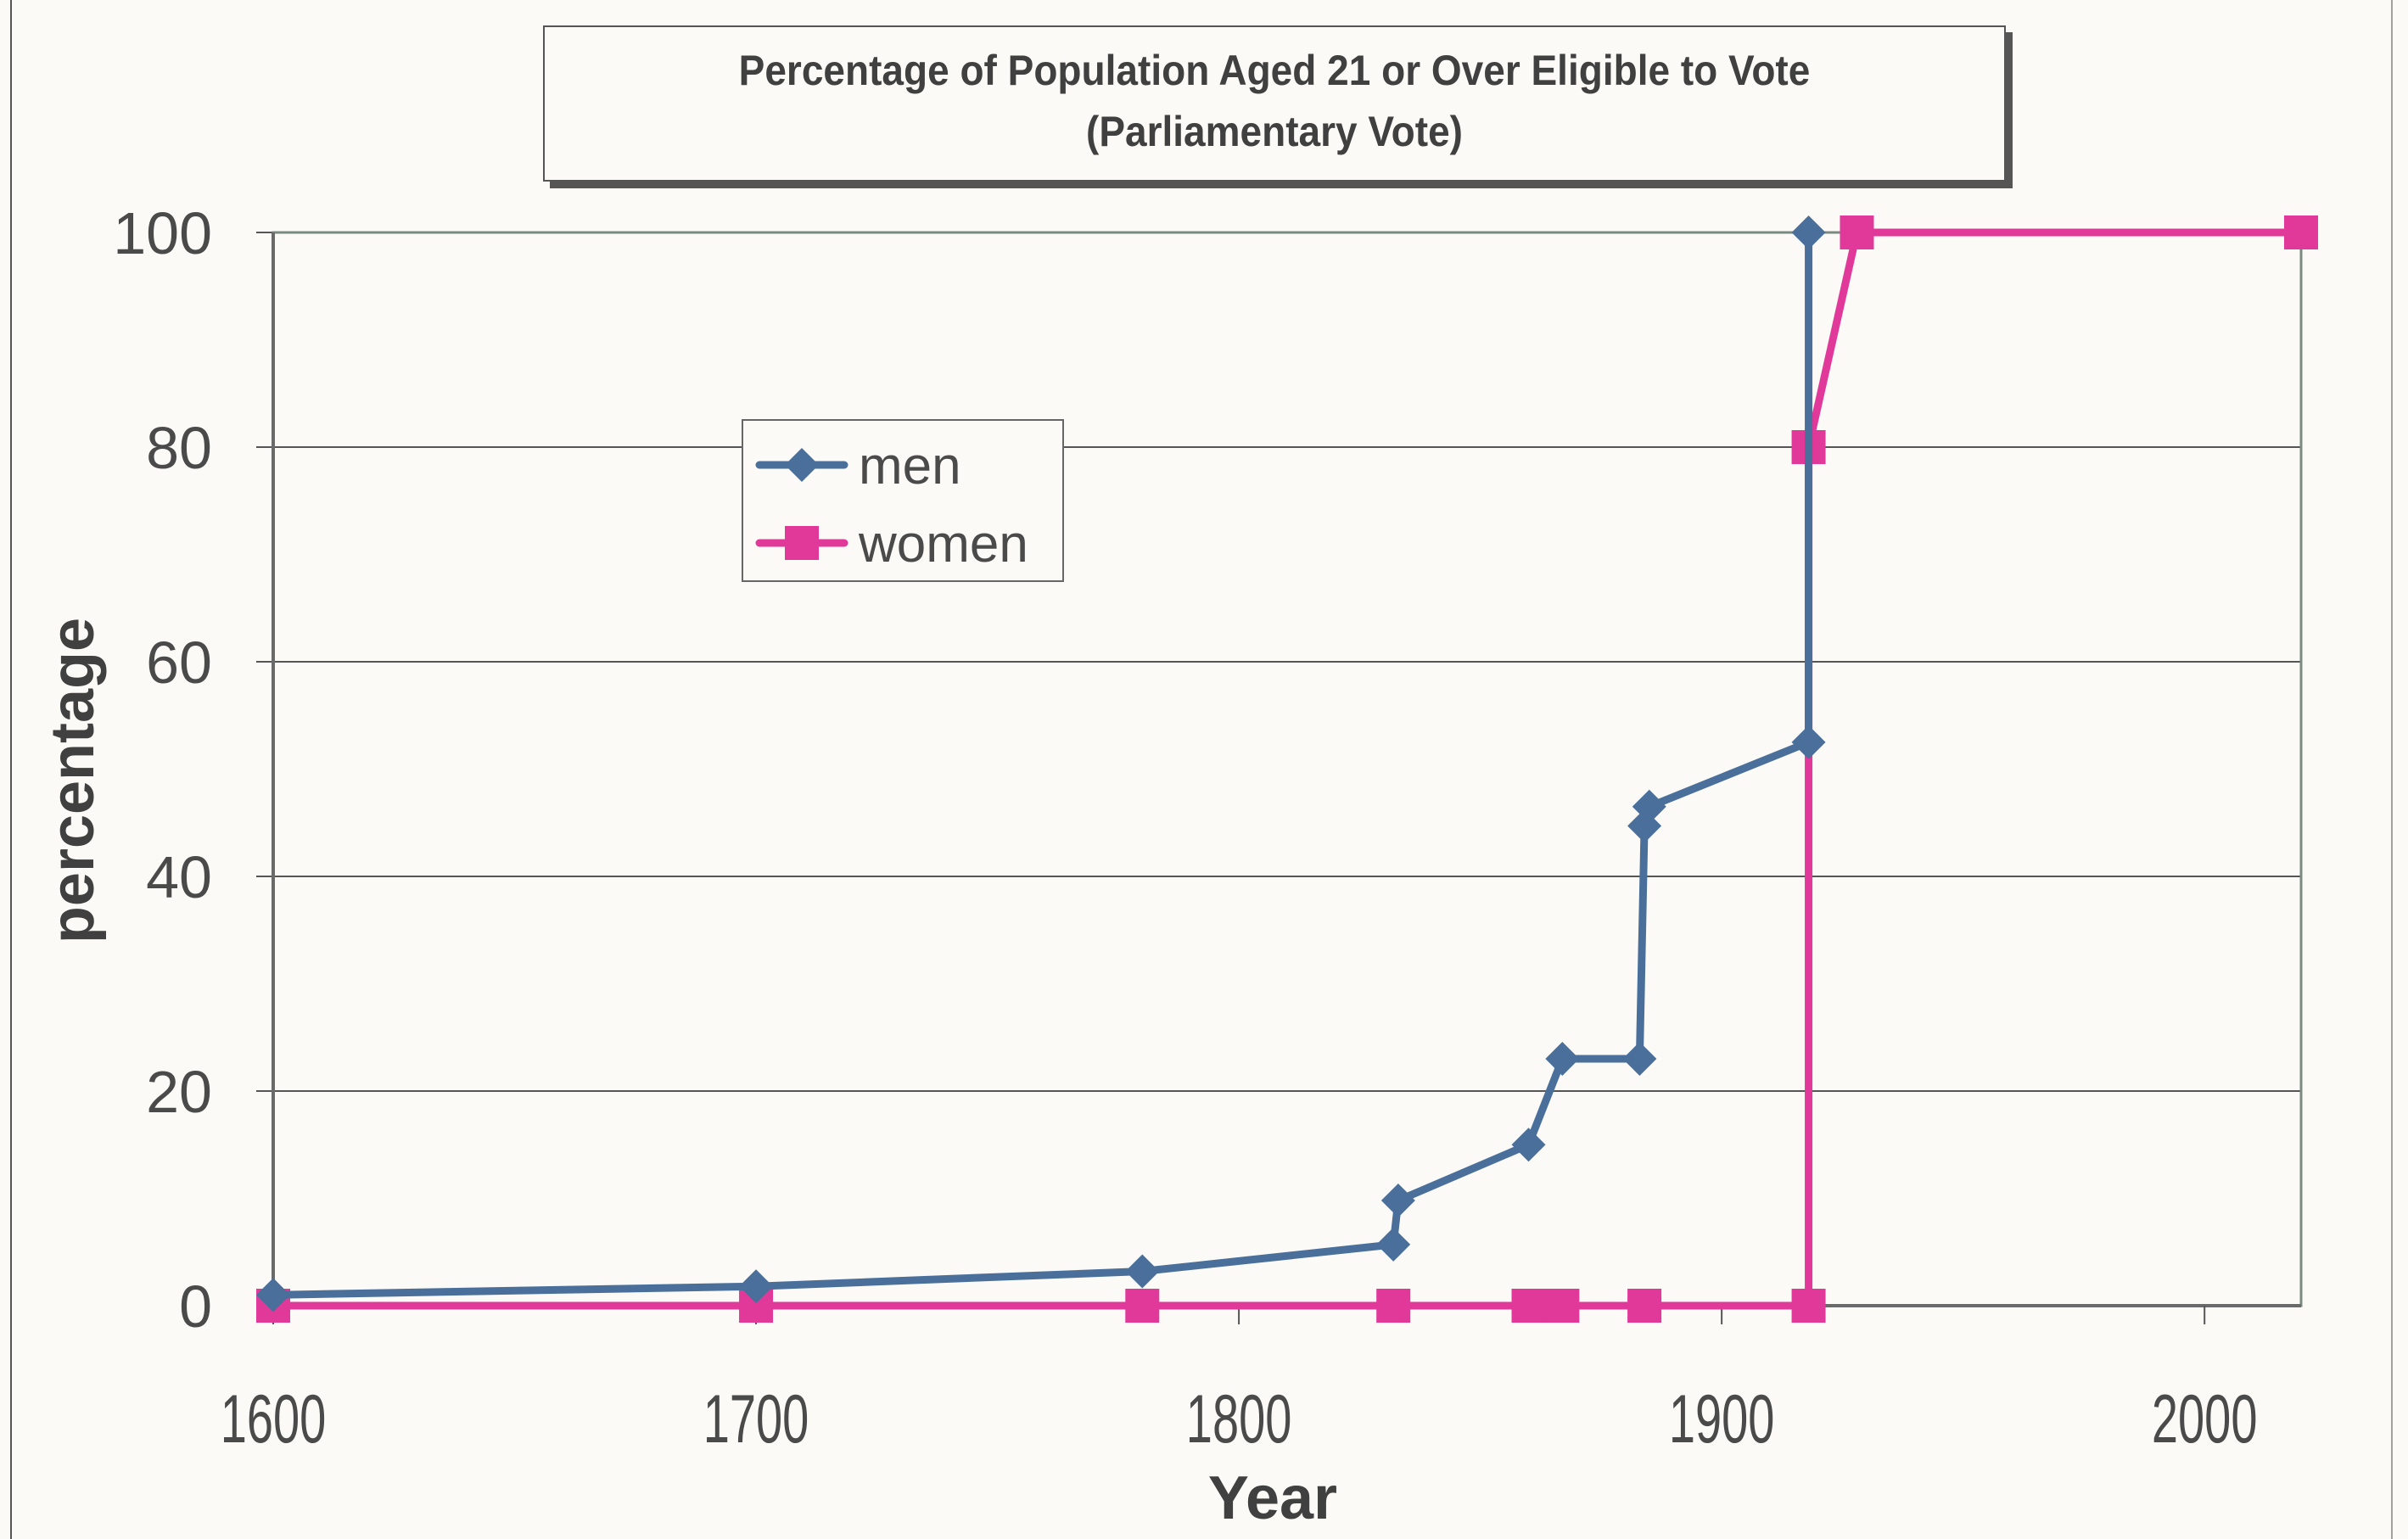 This screenshot has width=2408, height=1539. What do you see at coordinates (179, 663) in the screenshot?
I see `y-tick-label: 60` at bounding box center [179, 663].